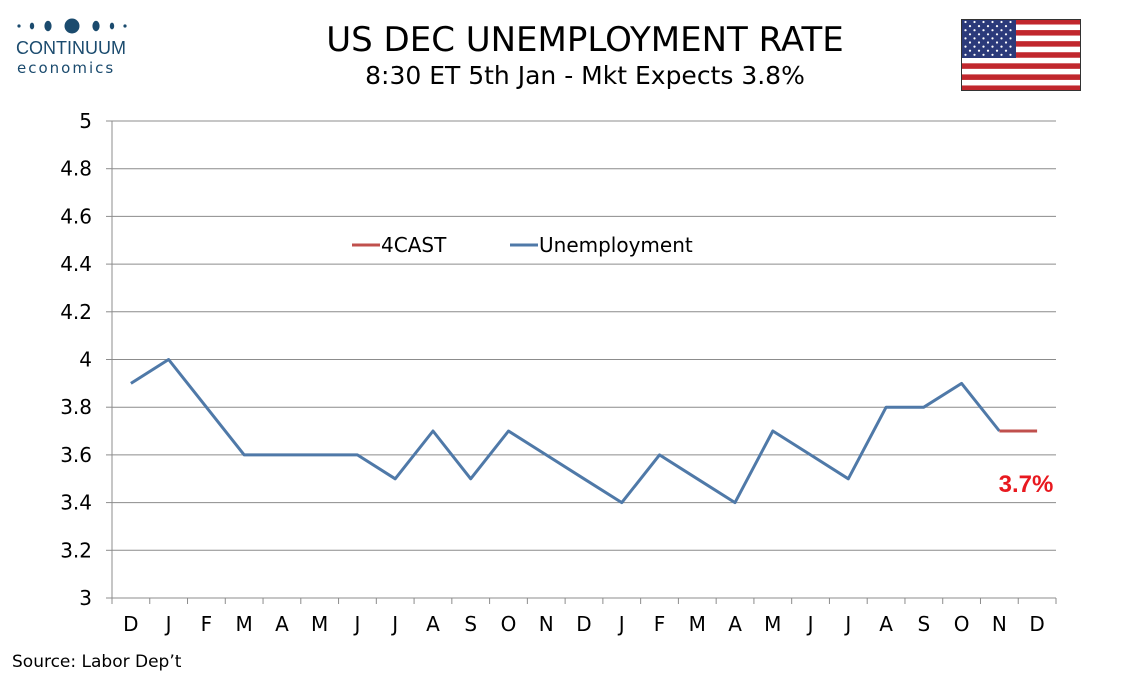  I want to click on source-note: Source: Labor Dep’t, so click(97, 662).